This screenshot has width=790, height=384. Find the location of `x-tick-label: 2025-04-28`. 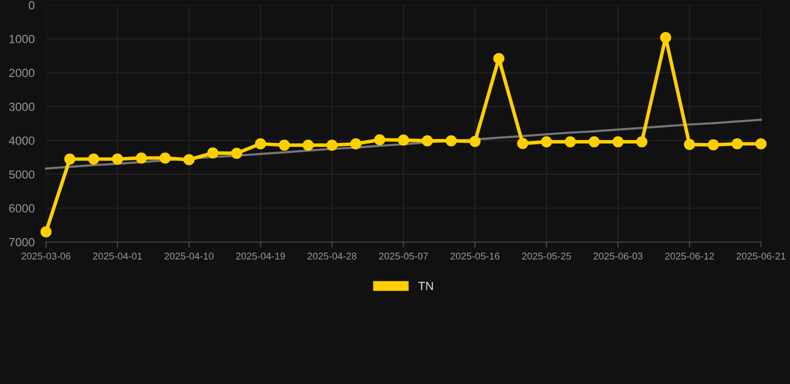

x-tick-label: 2025-04-28 is located at coordinates (332, 256).